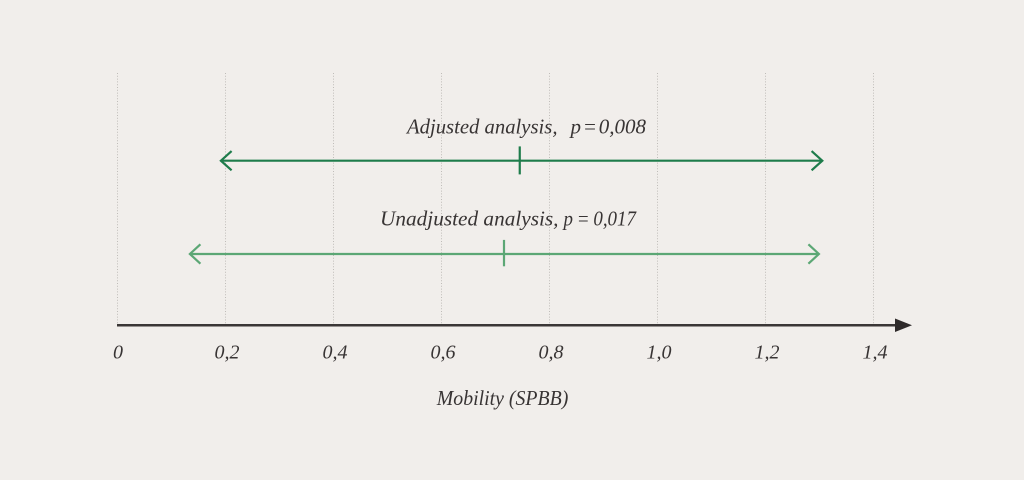 Image resolution: width=1024 pixels, height=485 pixels. What do you see at coordinates (335, 352) in the screenshot?
I see `svg-text: 0,4` at bounding box center [335, 352].